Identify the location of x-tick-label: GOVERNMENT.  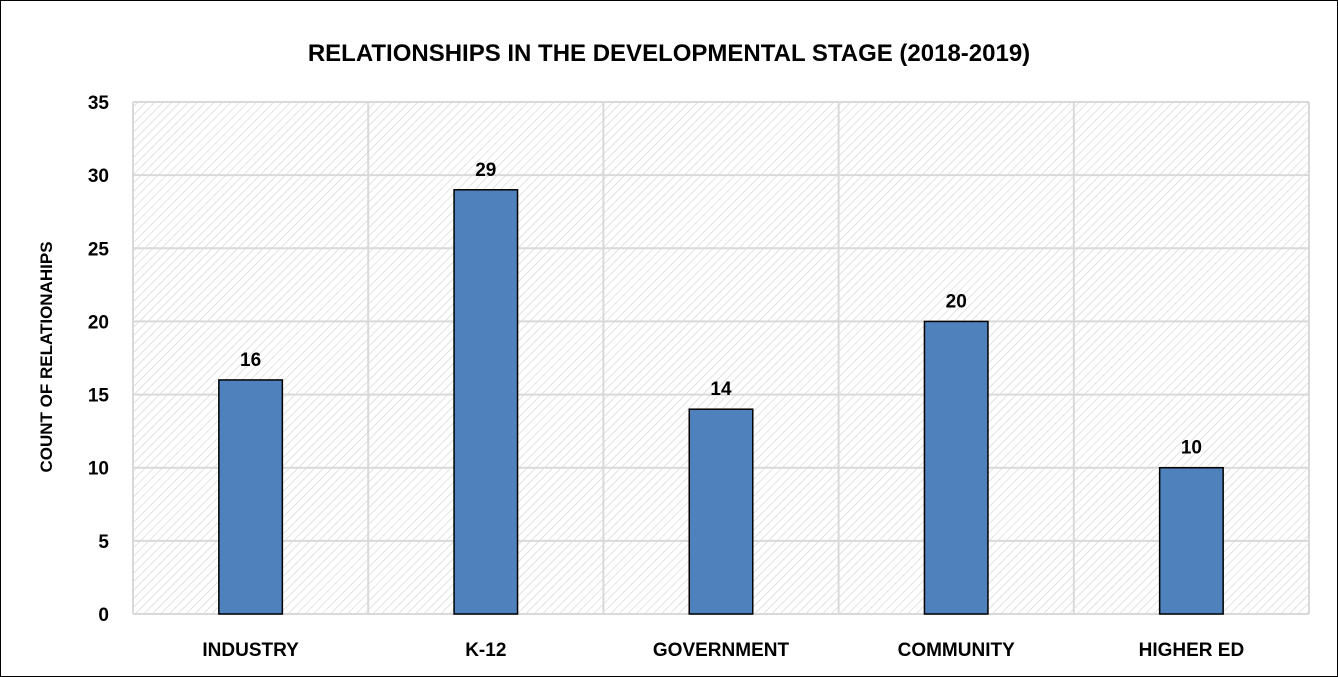
(721, 650).